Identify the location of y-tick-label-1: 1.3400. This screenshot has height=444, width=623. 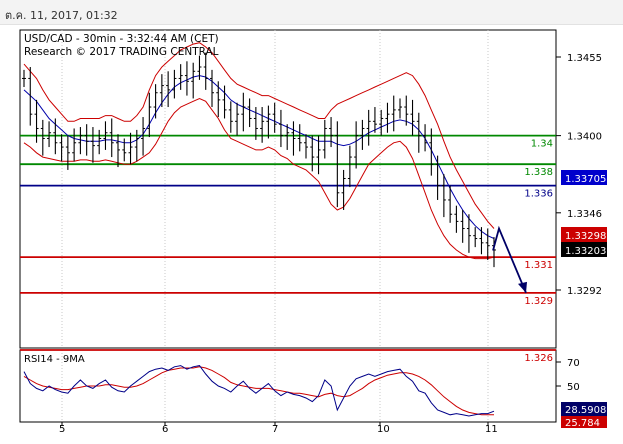
(584, 137).